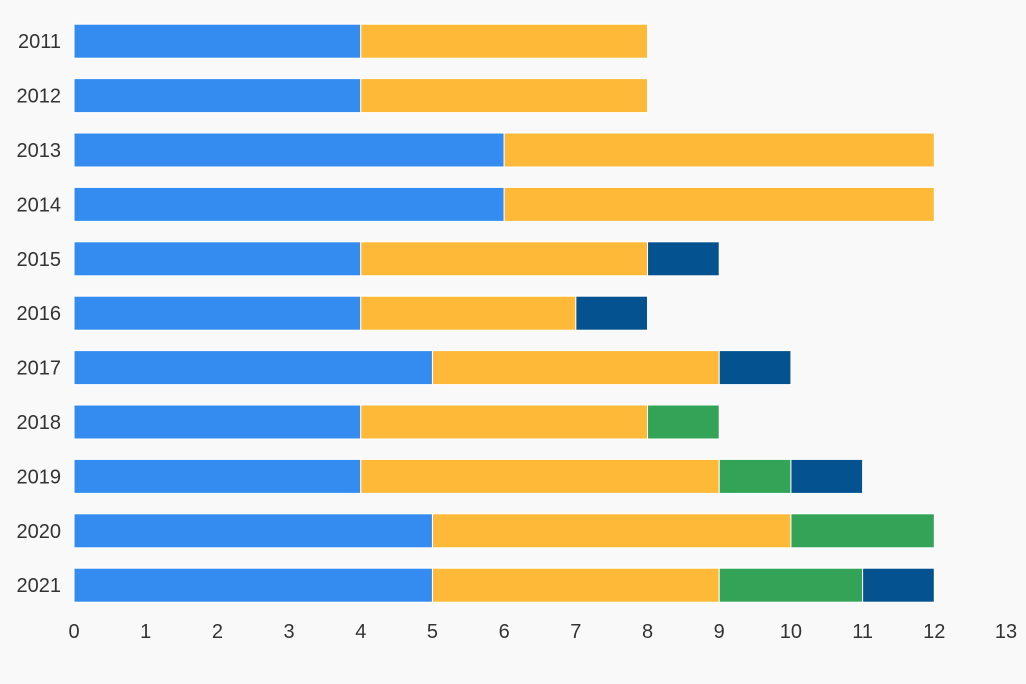  I want to click on y-tick-label: 2016, so click(39, 314).